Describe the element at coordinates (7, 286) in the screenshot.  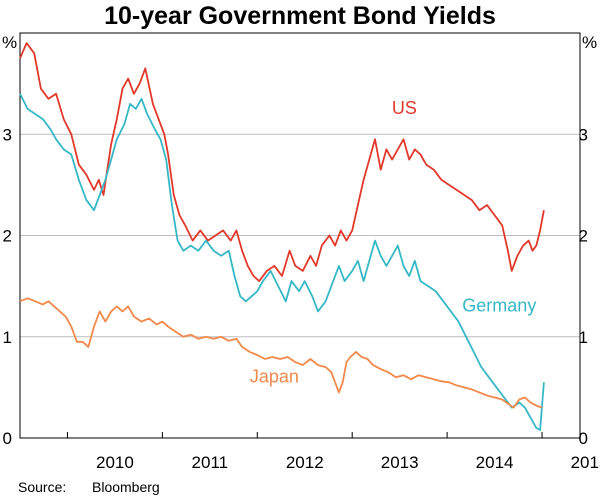
I see `y-ticks-left: 0 1 2 3` at that location.